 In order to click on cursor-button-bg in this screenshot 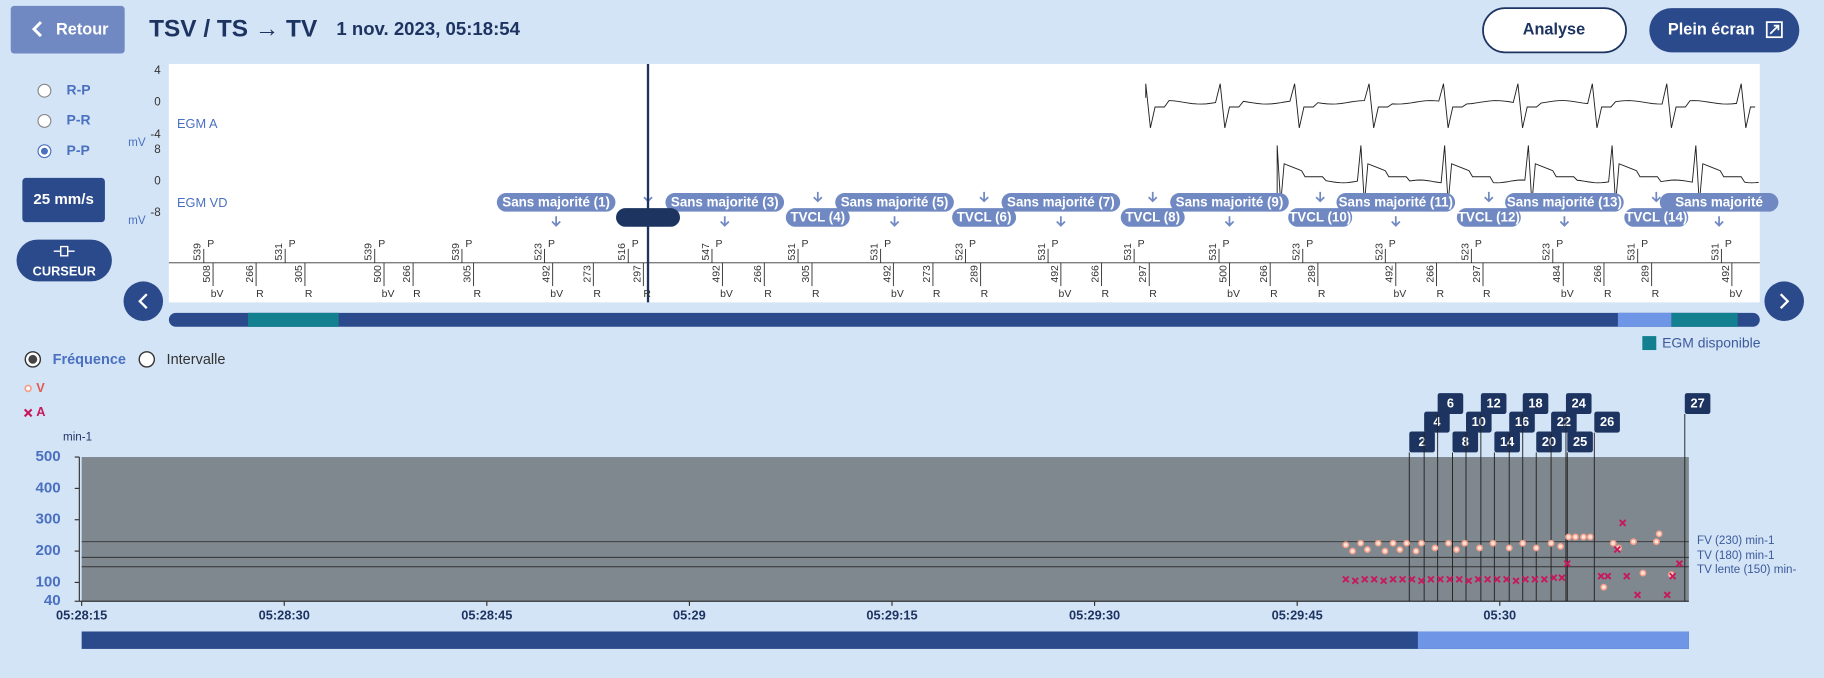, I will do `click(64, 260)`.